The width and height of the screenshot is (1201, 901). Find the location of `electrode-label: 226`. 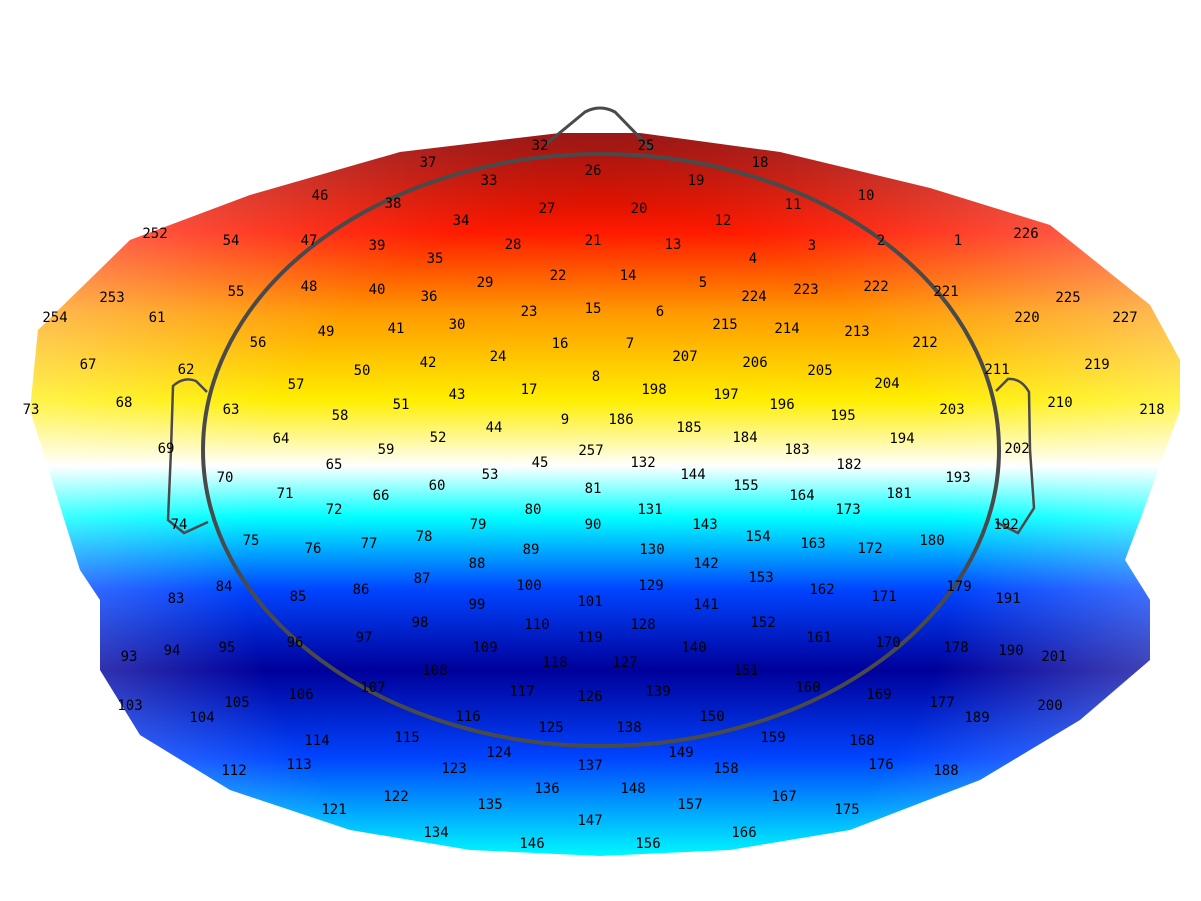

electrode-label: 226 is located at coordinates (1025, 234).